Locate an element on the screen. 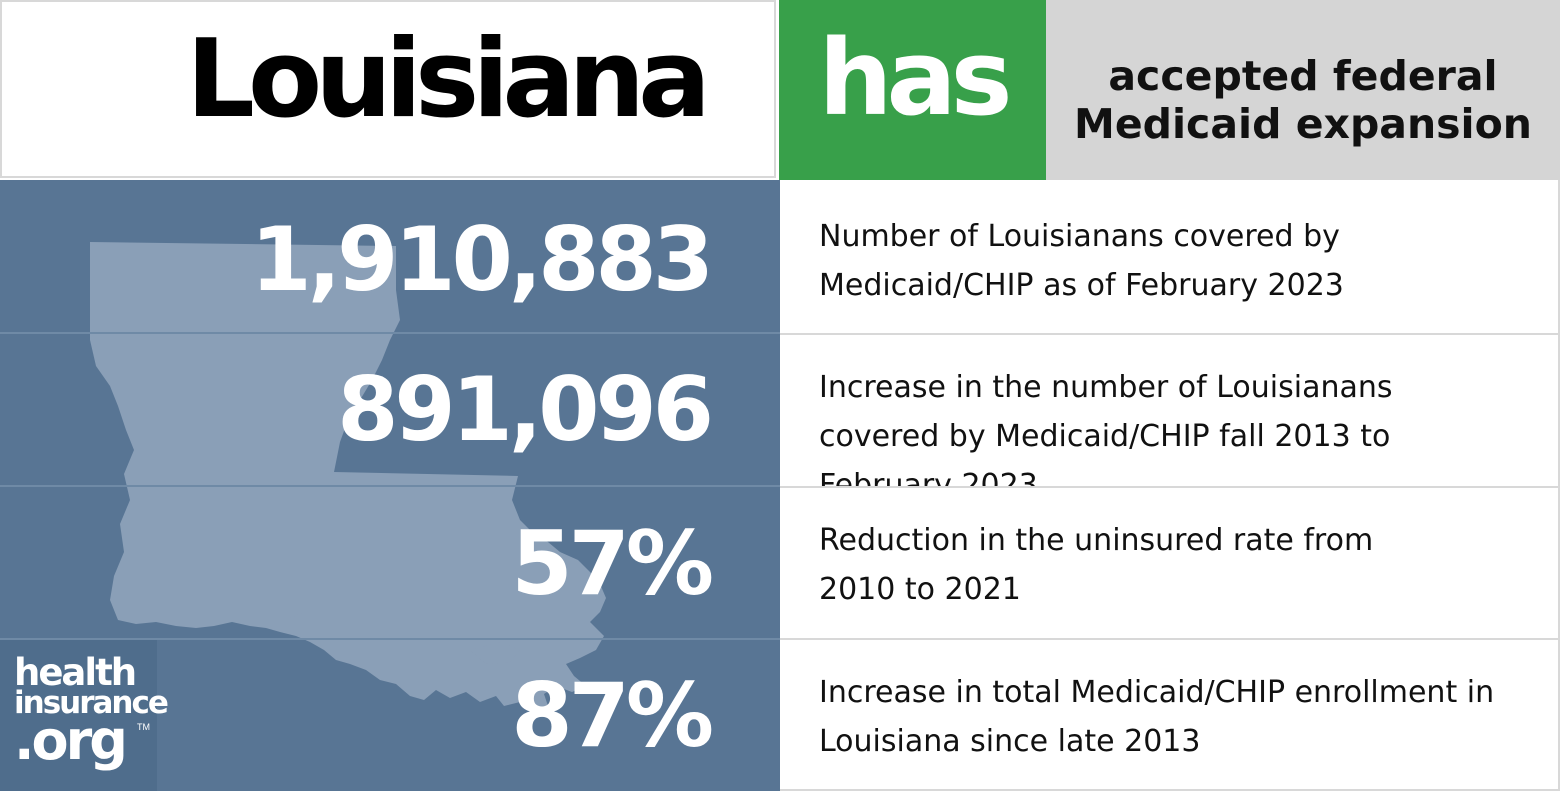  logo-text-insurance: insurance is located at coordinates (91, 703).